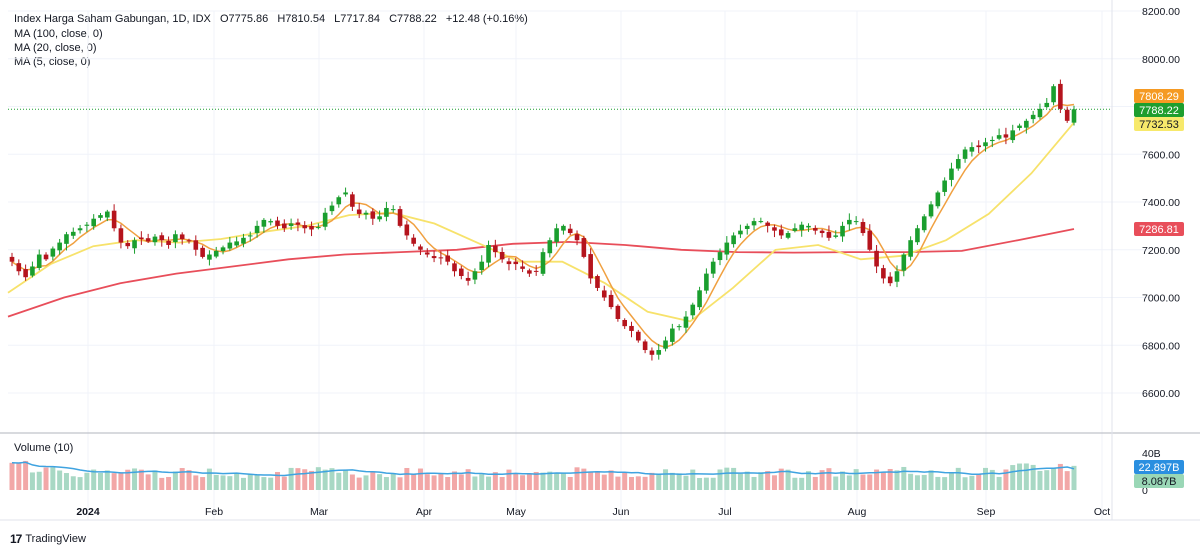  Describe the element at coordinates (44, 448) in the screenshot. I see `volume-legend: Volume (10)` at that location.